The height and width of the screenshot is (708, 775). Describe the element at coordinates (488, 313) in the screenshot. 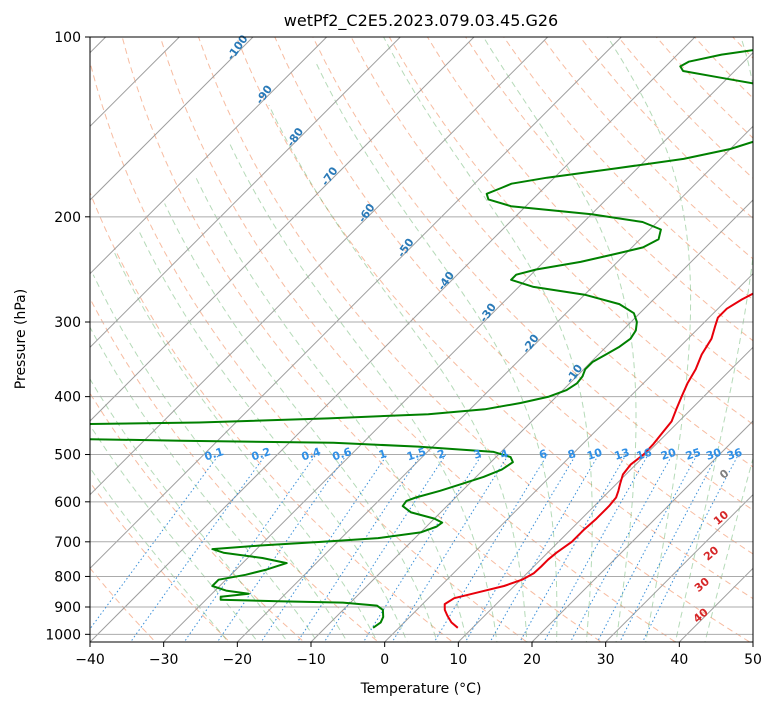

I see `dry-adiabat-label: -30` at that location.